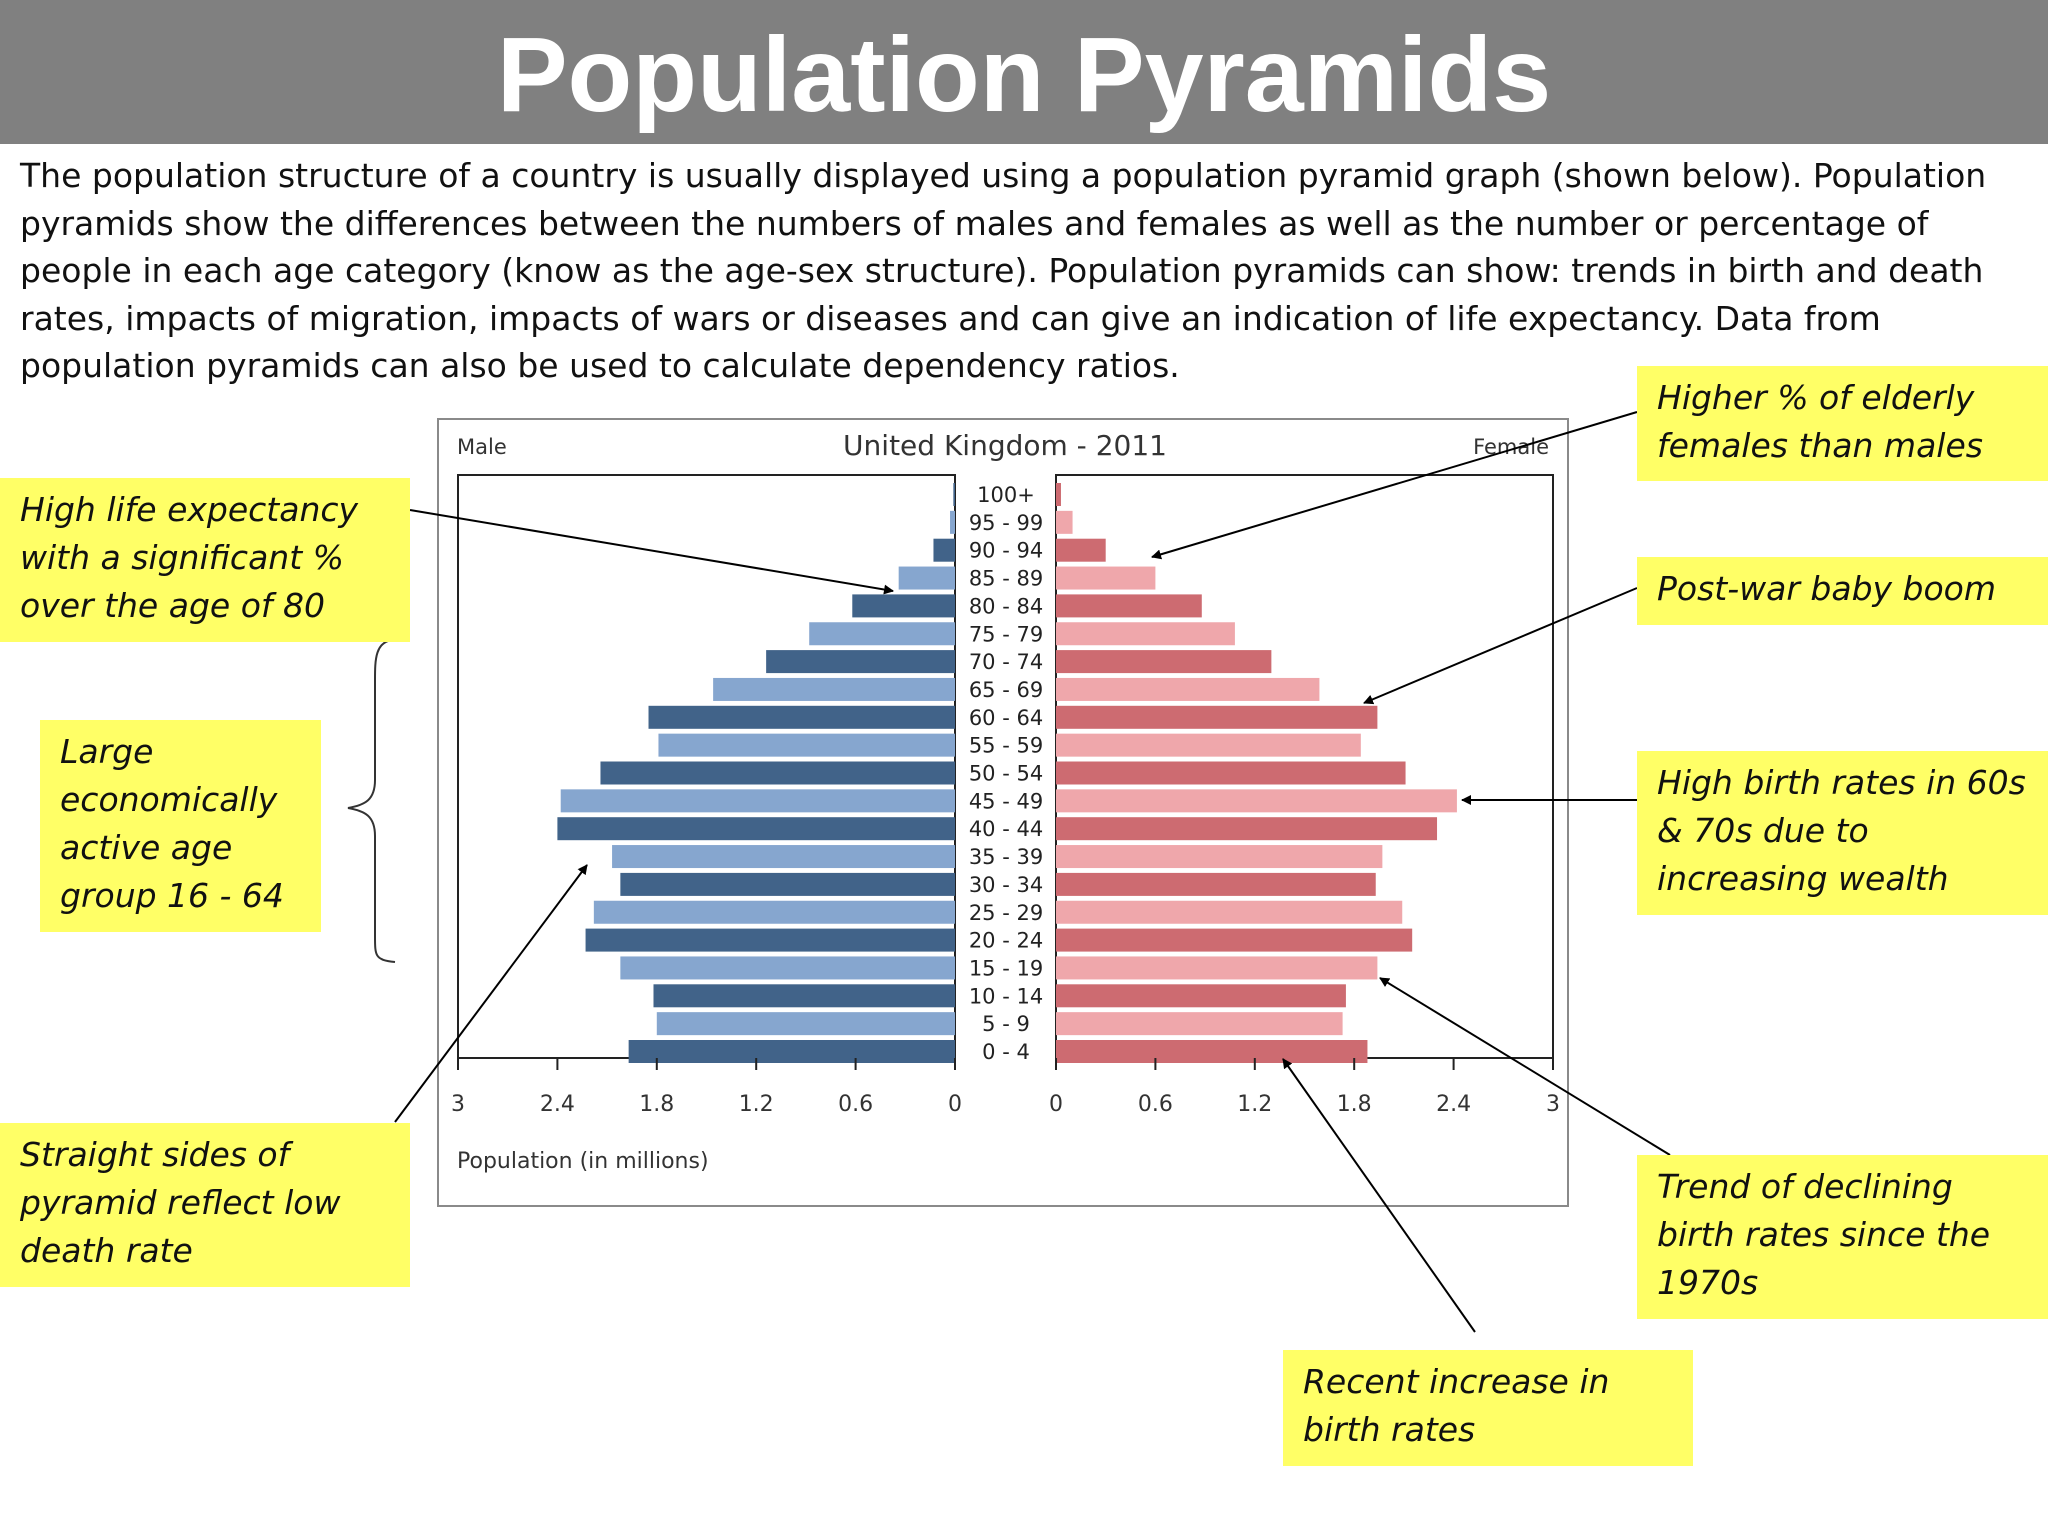  Describe the element at coordinates (1379, 1195) in the screenshot. I see `arrow-recent-increase` at that location.